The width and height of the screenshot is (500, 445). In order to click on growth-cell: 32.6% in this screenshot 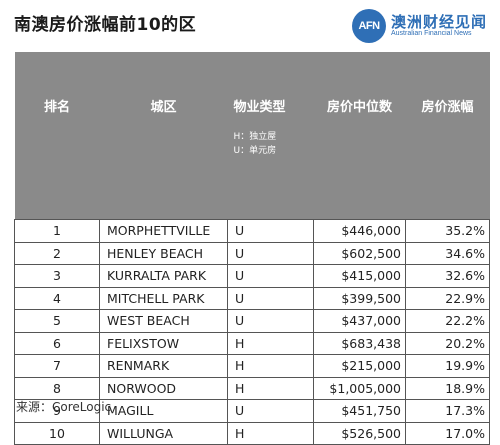, I will do `click(447, 276)`.